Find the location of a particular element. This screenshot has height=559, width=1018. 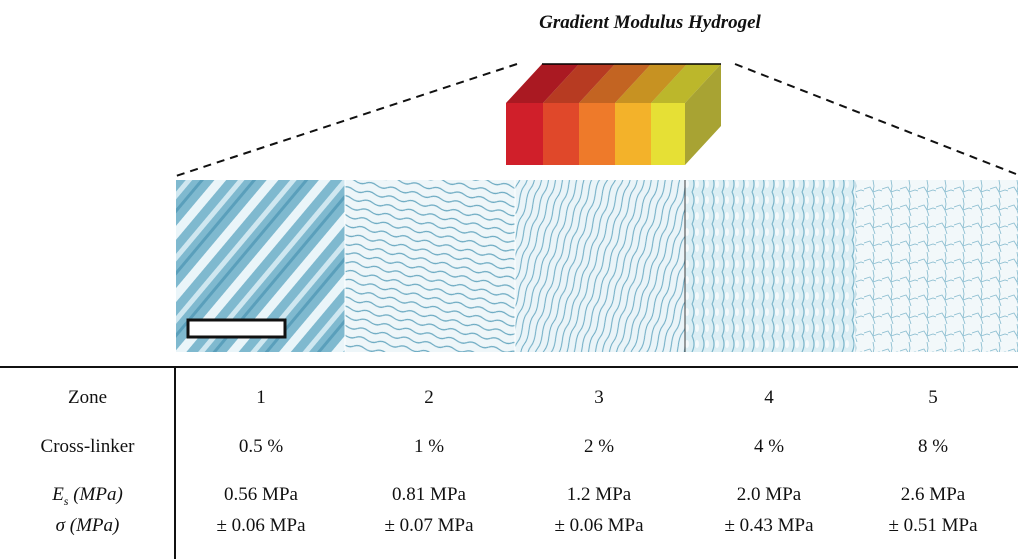

figure-title: Gradient Modulus Hydrogel is located at coordinates (650, 22).